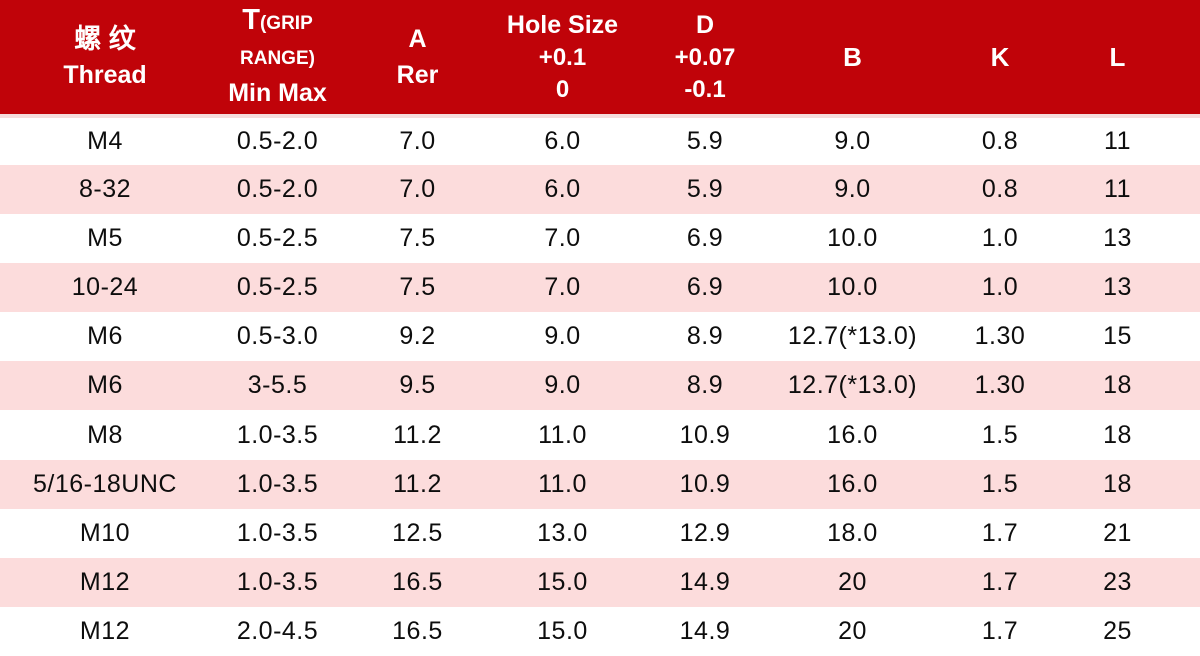 Image resolution: width=1200 pixels, height=656 pixels. What do you see at coordinates (277, 336) in the screenshot?
I see `table-cell: 0.5-3.0` at bounding box center [277, 336].